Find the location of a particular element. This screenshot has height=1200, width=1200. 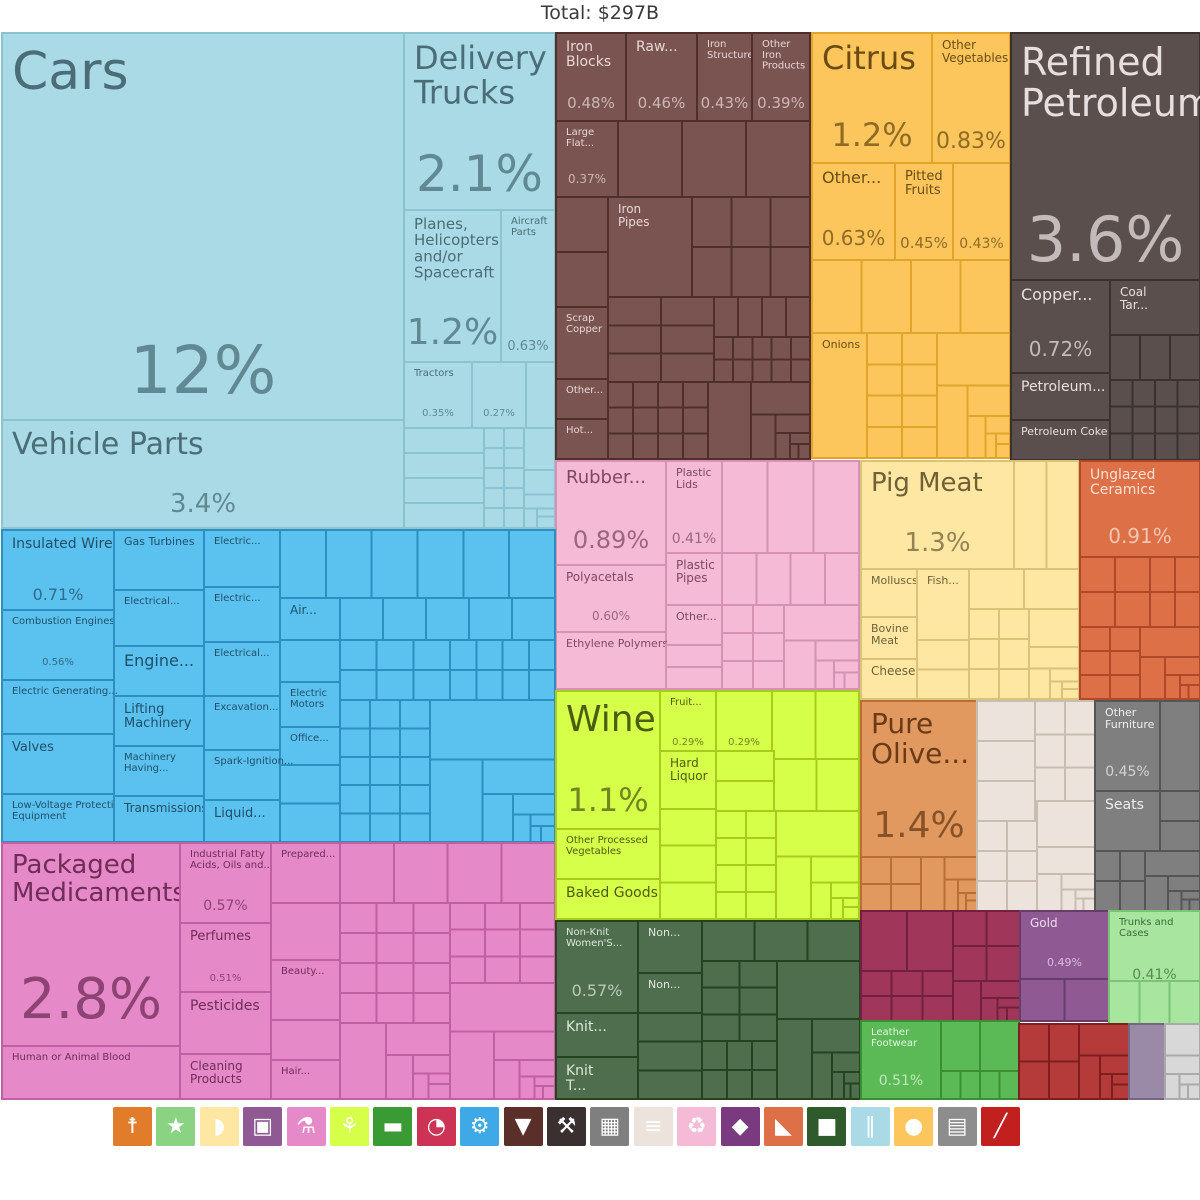

tile-weapons-minor is located at coordinates (1106, 1086).